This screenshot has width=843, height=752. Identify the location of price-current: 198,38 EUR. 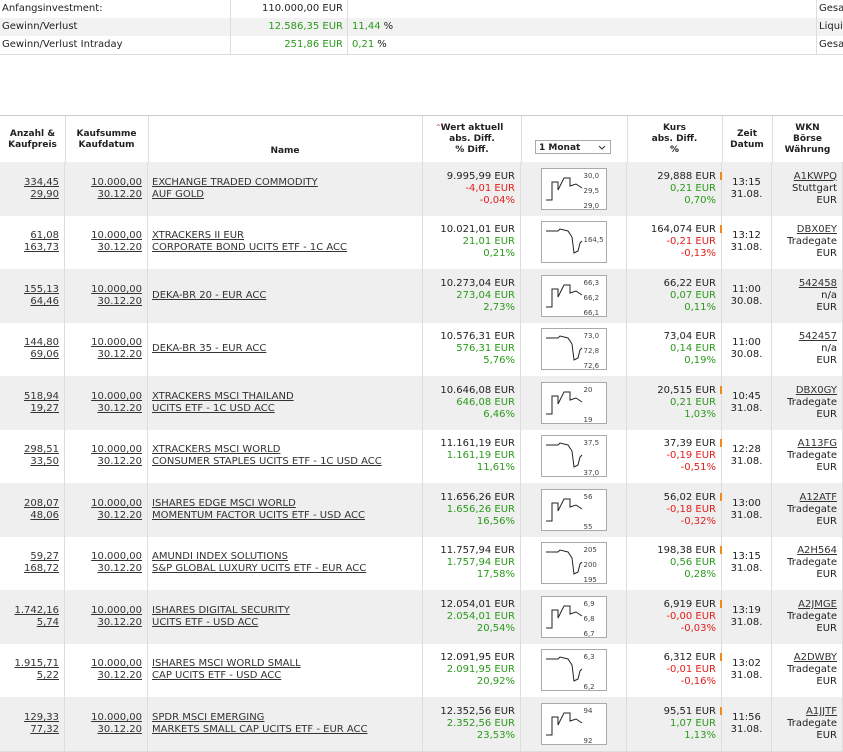
(686, 550).